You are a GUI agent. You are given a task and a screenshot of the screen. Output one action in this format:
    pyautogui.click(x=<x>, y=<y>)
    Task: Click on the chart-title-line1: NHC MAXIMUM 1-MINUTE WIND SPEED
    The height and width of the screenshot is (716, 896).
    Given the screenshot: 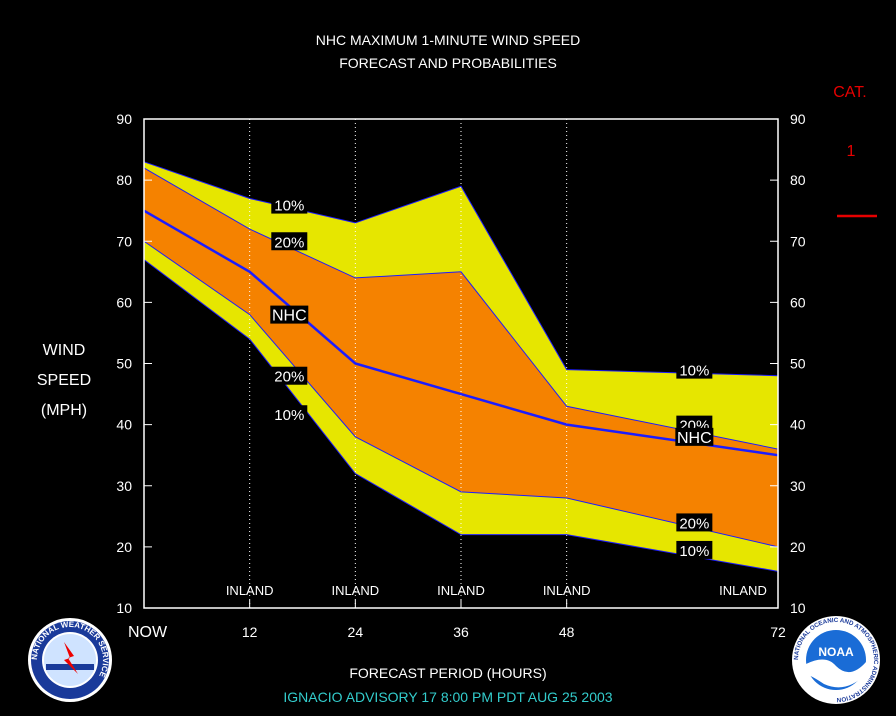 What is the action you would take?
    pyautogui.click(x=448, y=40)
    